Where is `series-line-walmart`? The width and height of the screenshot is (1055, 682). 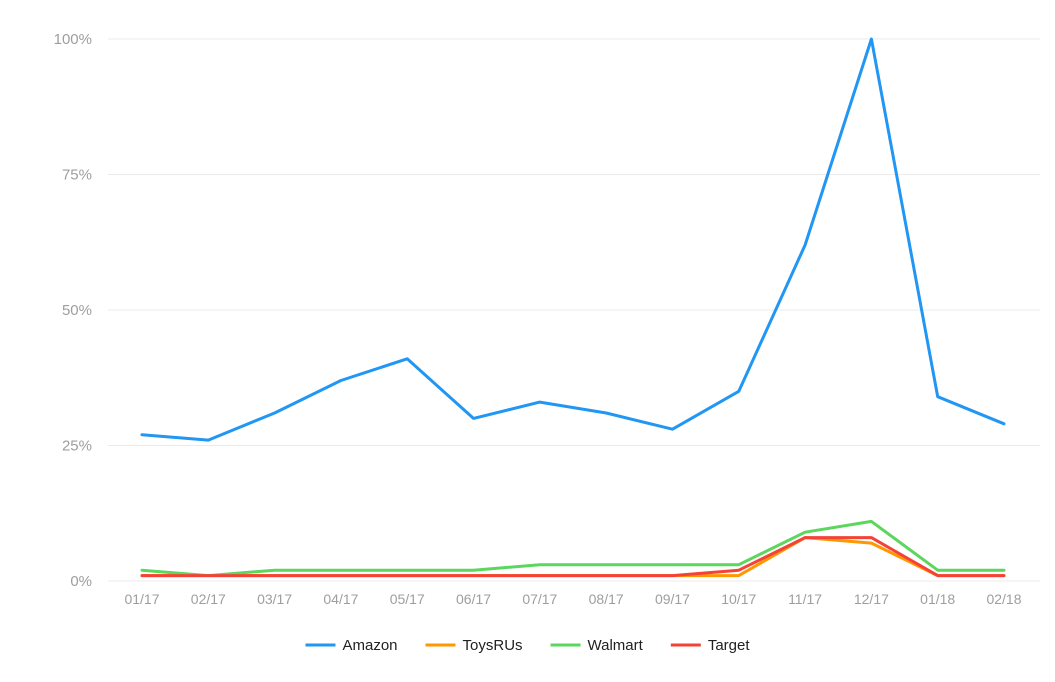 series-line-walmart is located at coordinates (573, 548).